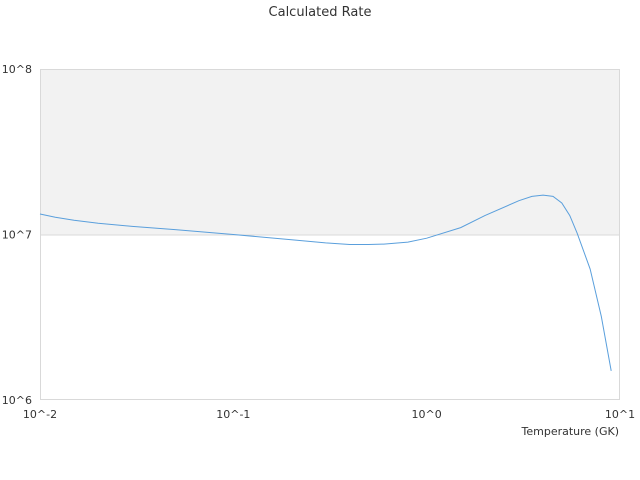  I want to click on x-axis-title: Temperature (GK), so click(570, 431).